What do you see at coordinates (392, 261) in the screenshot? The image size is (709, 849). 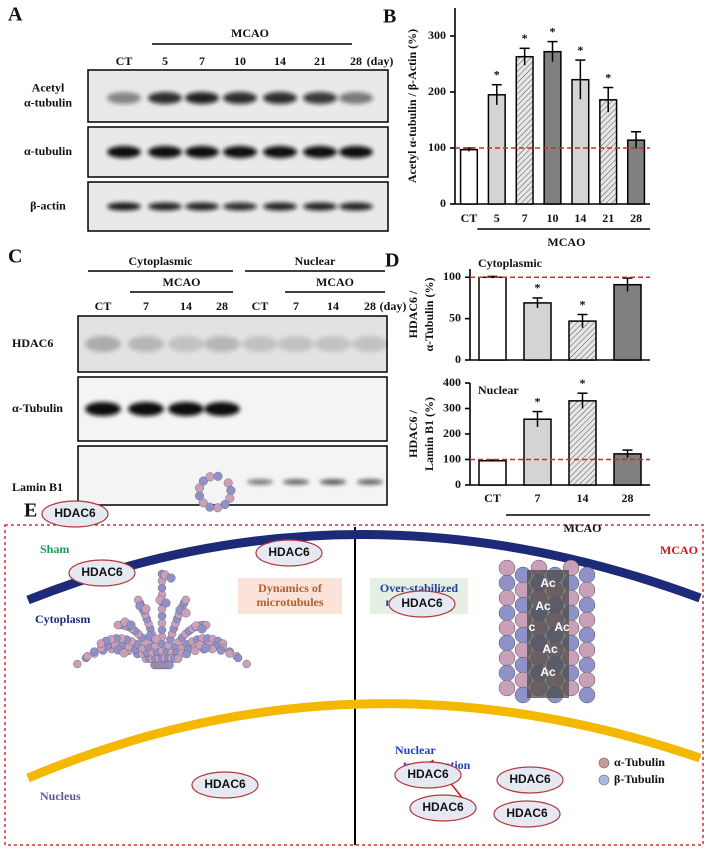 I see `panel-label: D` at bounding box center [392, 261].